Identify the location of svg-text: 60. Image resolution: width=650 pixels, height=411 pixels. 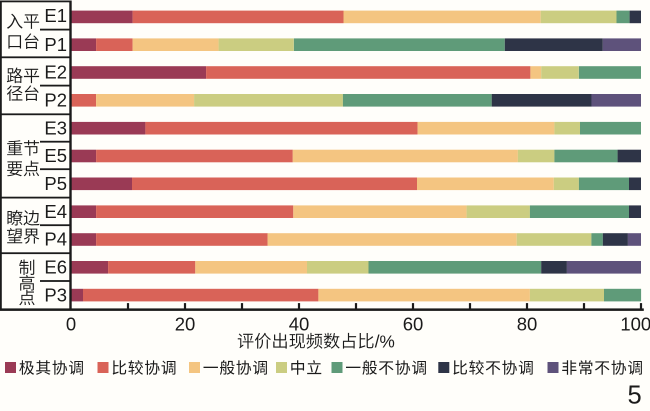
(413, 324).